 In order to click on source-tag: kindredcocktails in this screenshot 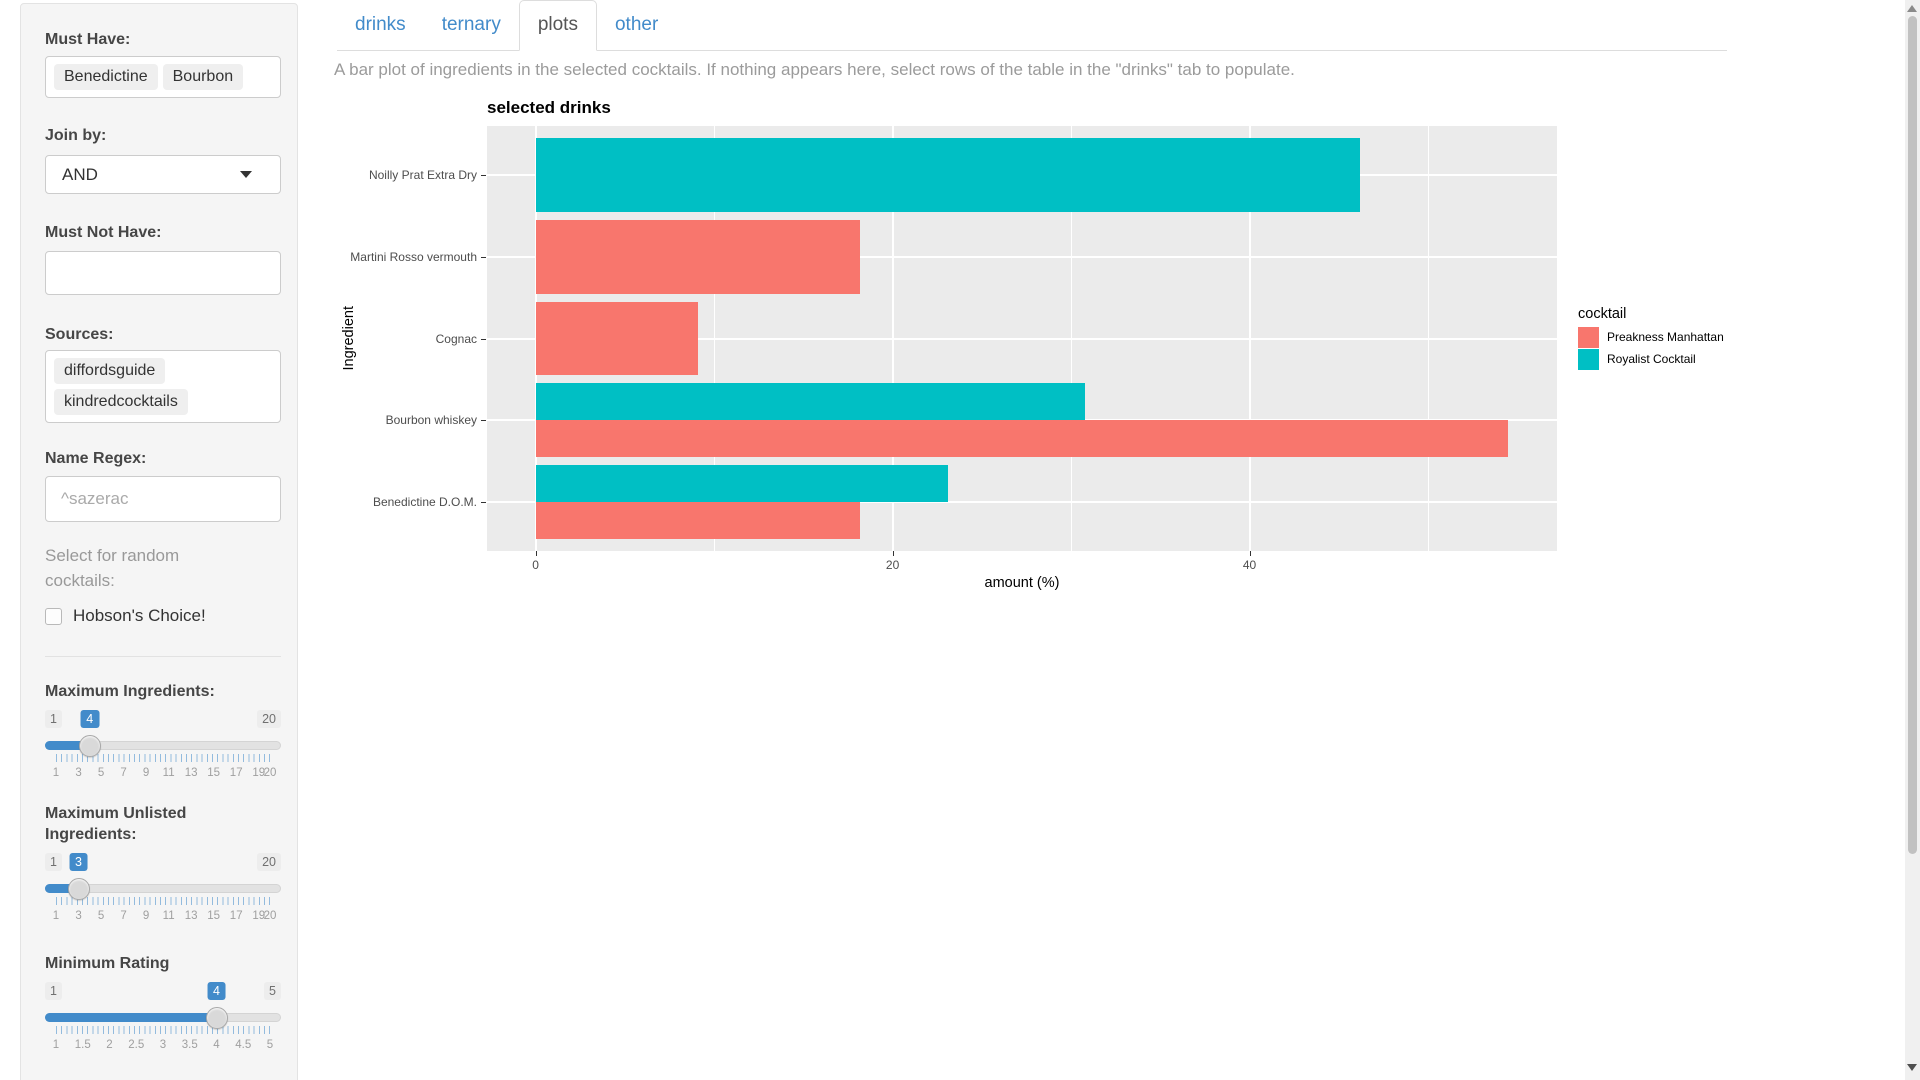, I will do `click(121, 402)`.